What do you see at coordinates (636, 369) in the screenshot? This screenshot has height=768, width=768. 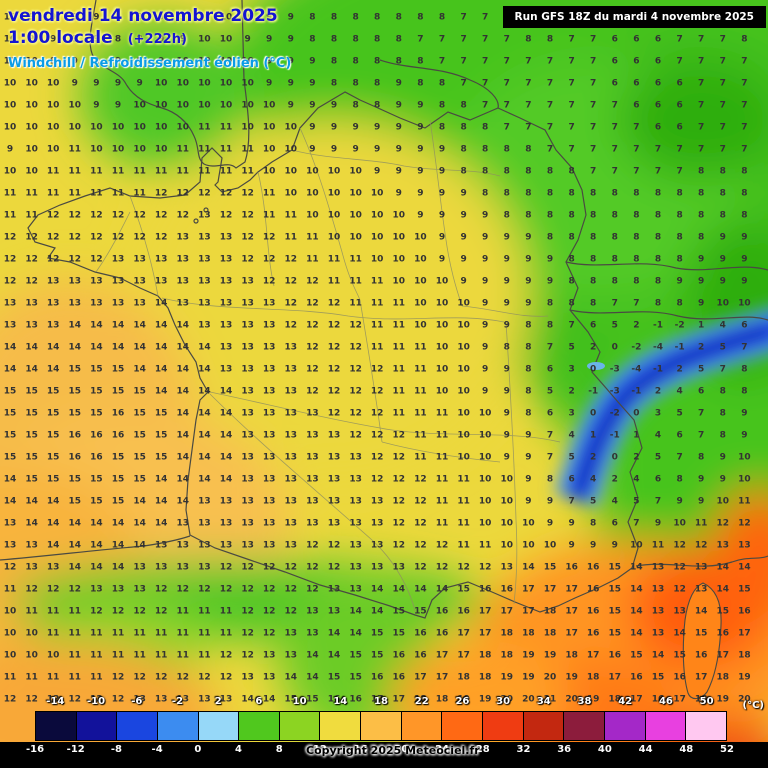 I see `grid-value: -4` at bounding box center [636, 369].